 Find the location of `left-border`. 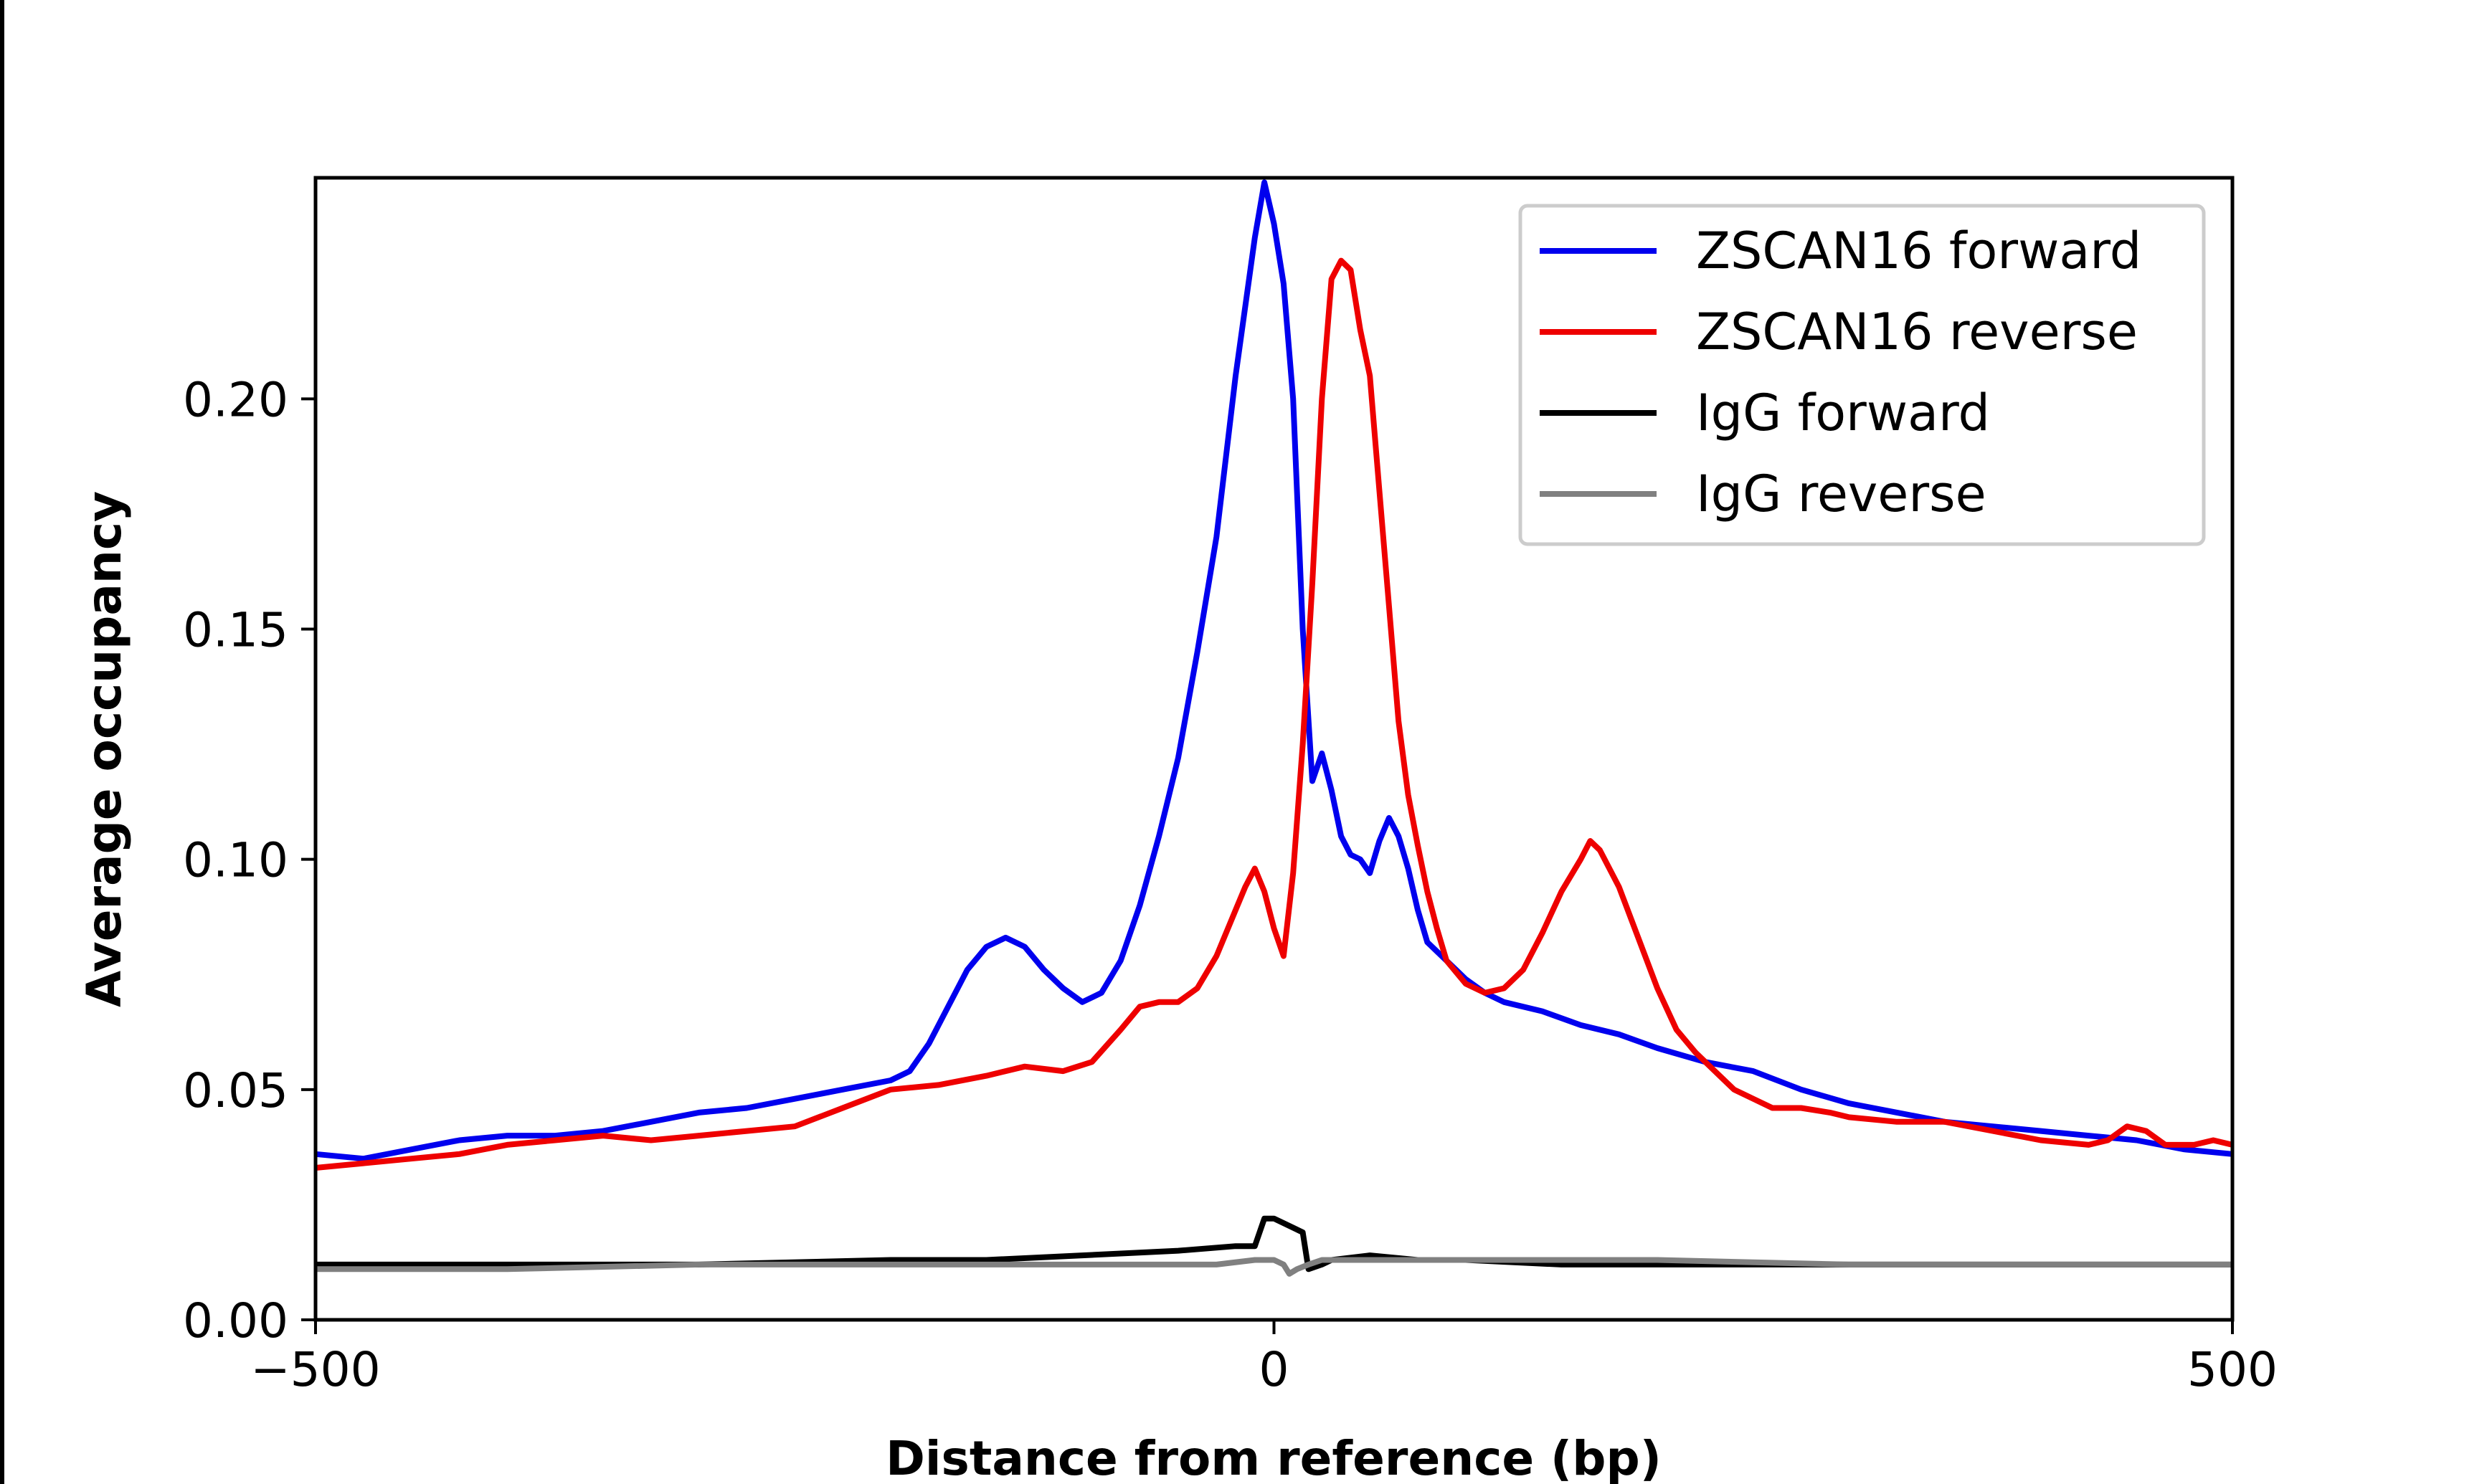

left-border is located at coordinates (2, 742).